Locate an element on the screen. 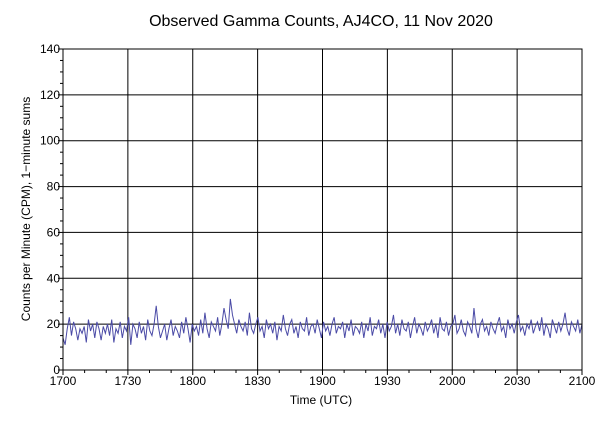  x-tick-label: 1900 is located at coordinates (322, 381).